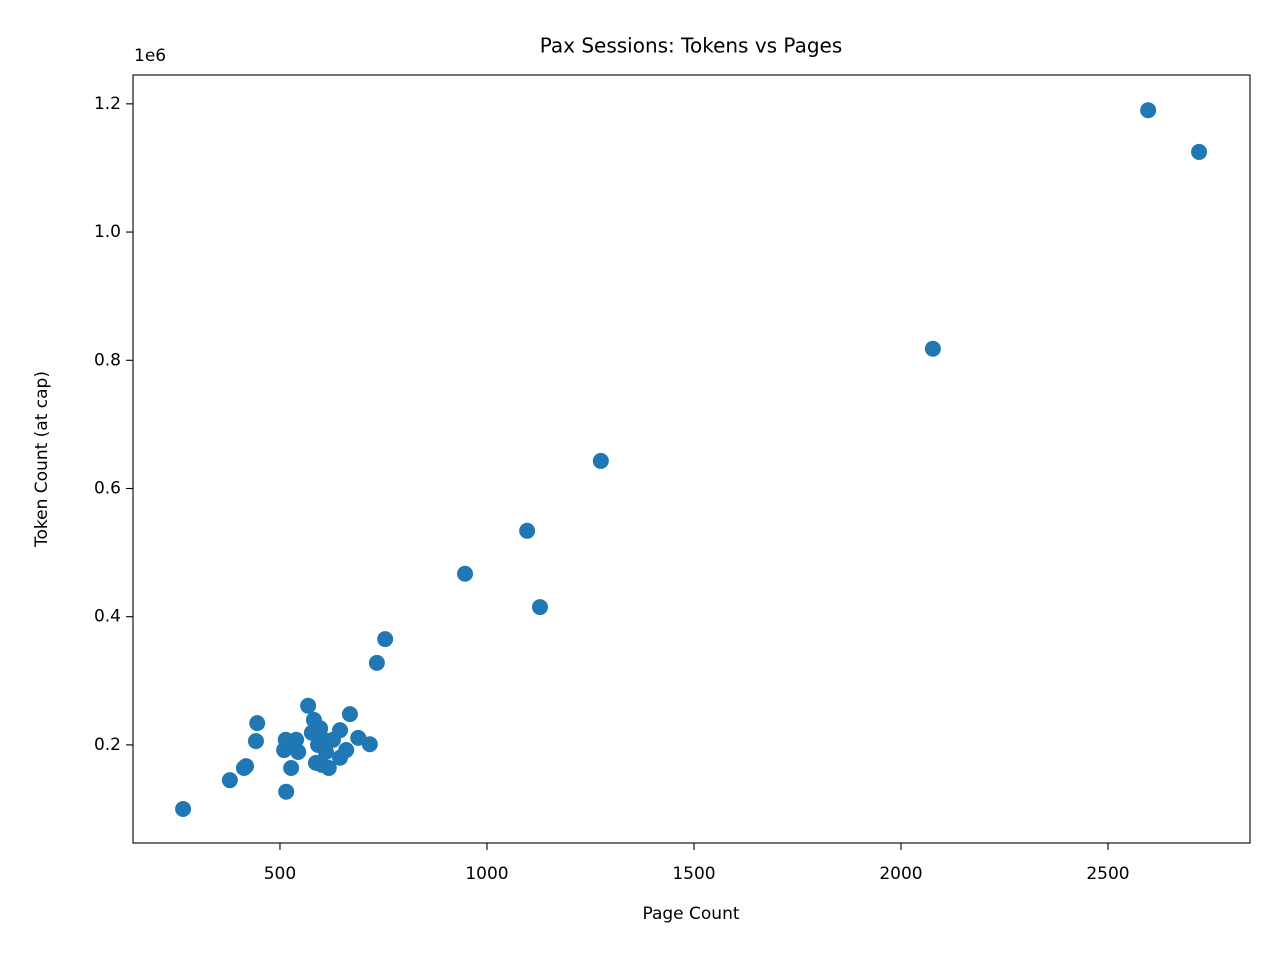 This screenshot has width=1280, height=960. I want to click on y-tick-label: 0.4, so click(107, 617).